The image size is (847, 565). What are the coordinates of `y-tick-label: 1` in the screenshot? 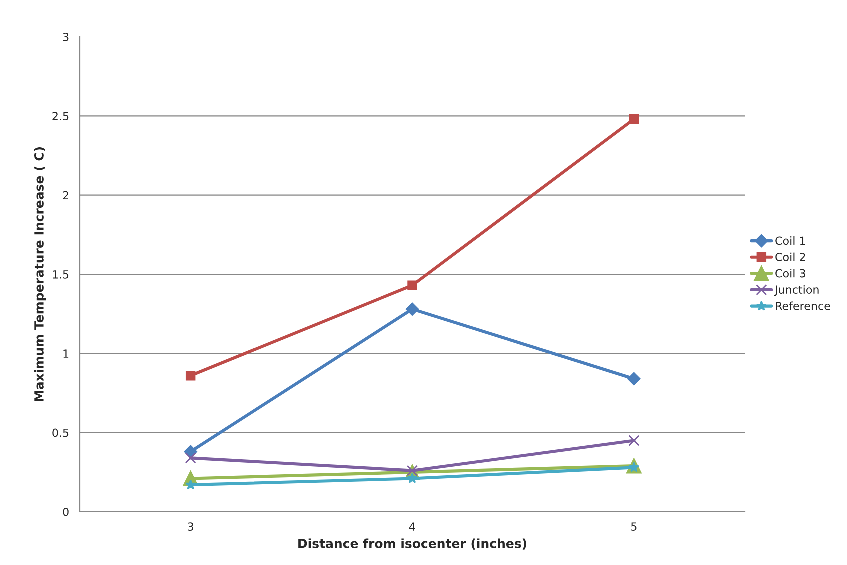 It's located at (66, 354).